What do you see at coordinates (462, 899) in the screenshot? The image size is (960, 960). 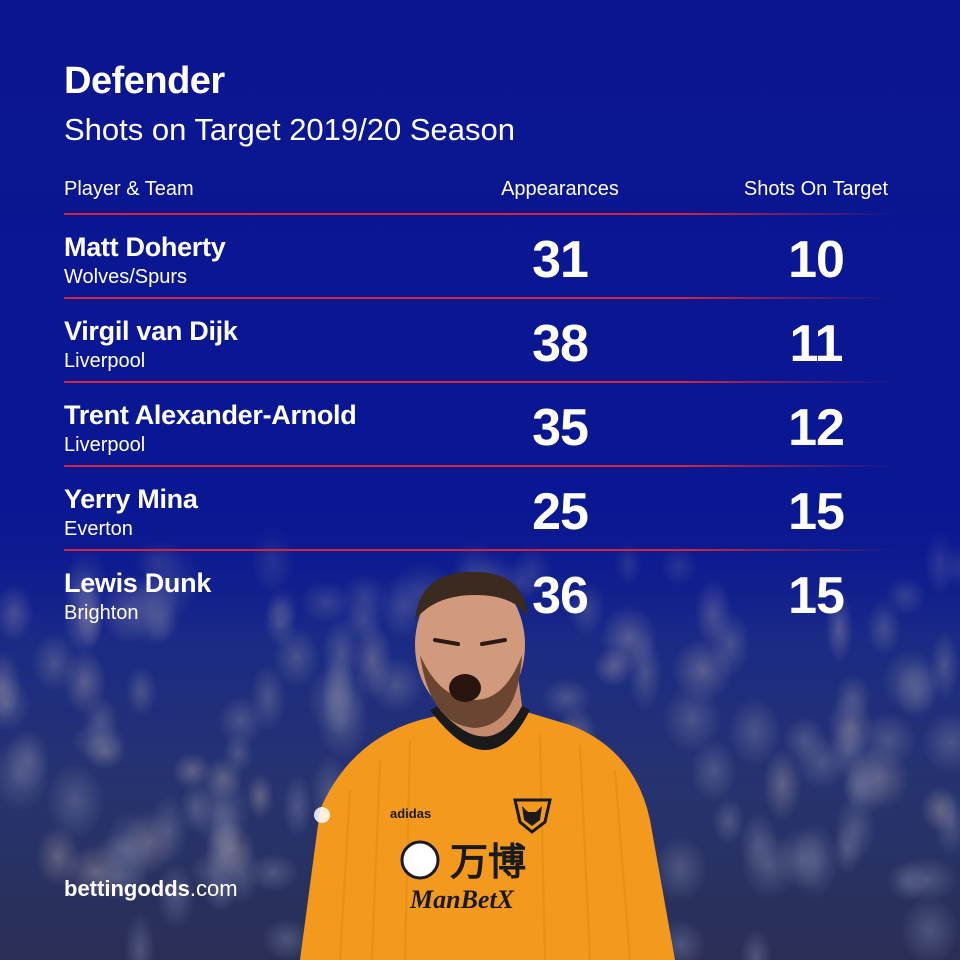 I see `sponsor-label: ManBetX` at bounding box center [462, 899].